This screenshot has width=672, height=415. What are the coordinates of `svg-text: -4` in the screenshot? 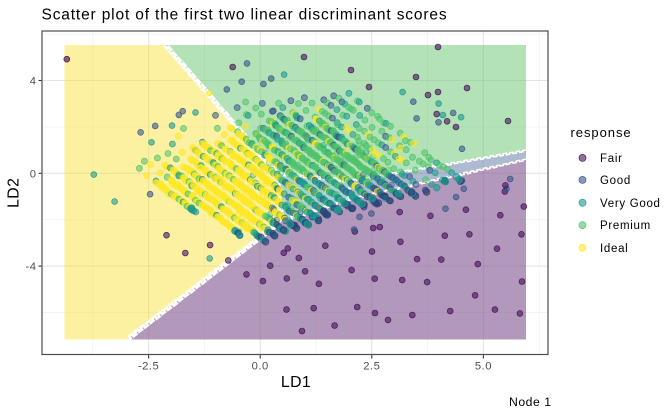 It's located at (31, 267).